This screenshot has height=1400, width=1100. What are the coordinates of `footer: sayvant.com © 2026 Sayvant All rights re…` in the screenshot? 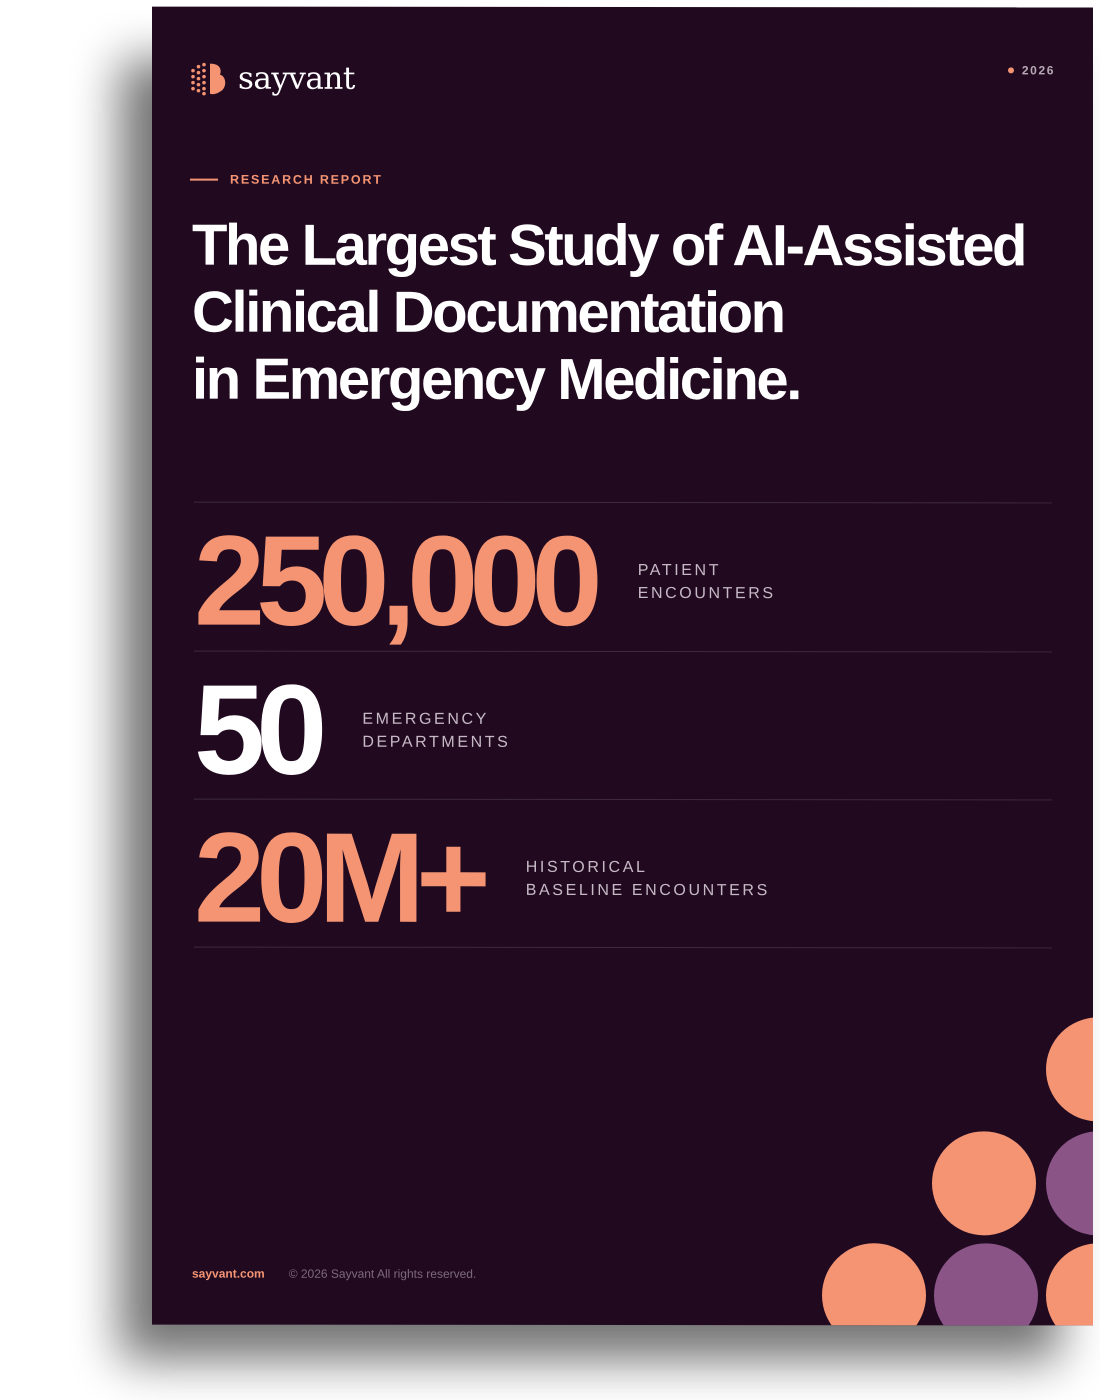 It's located at (334, 1274).